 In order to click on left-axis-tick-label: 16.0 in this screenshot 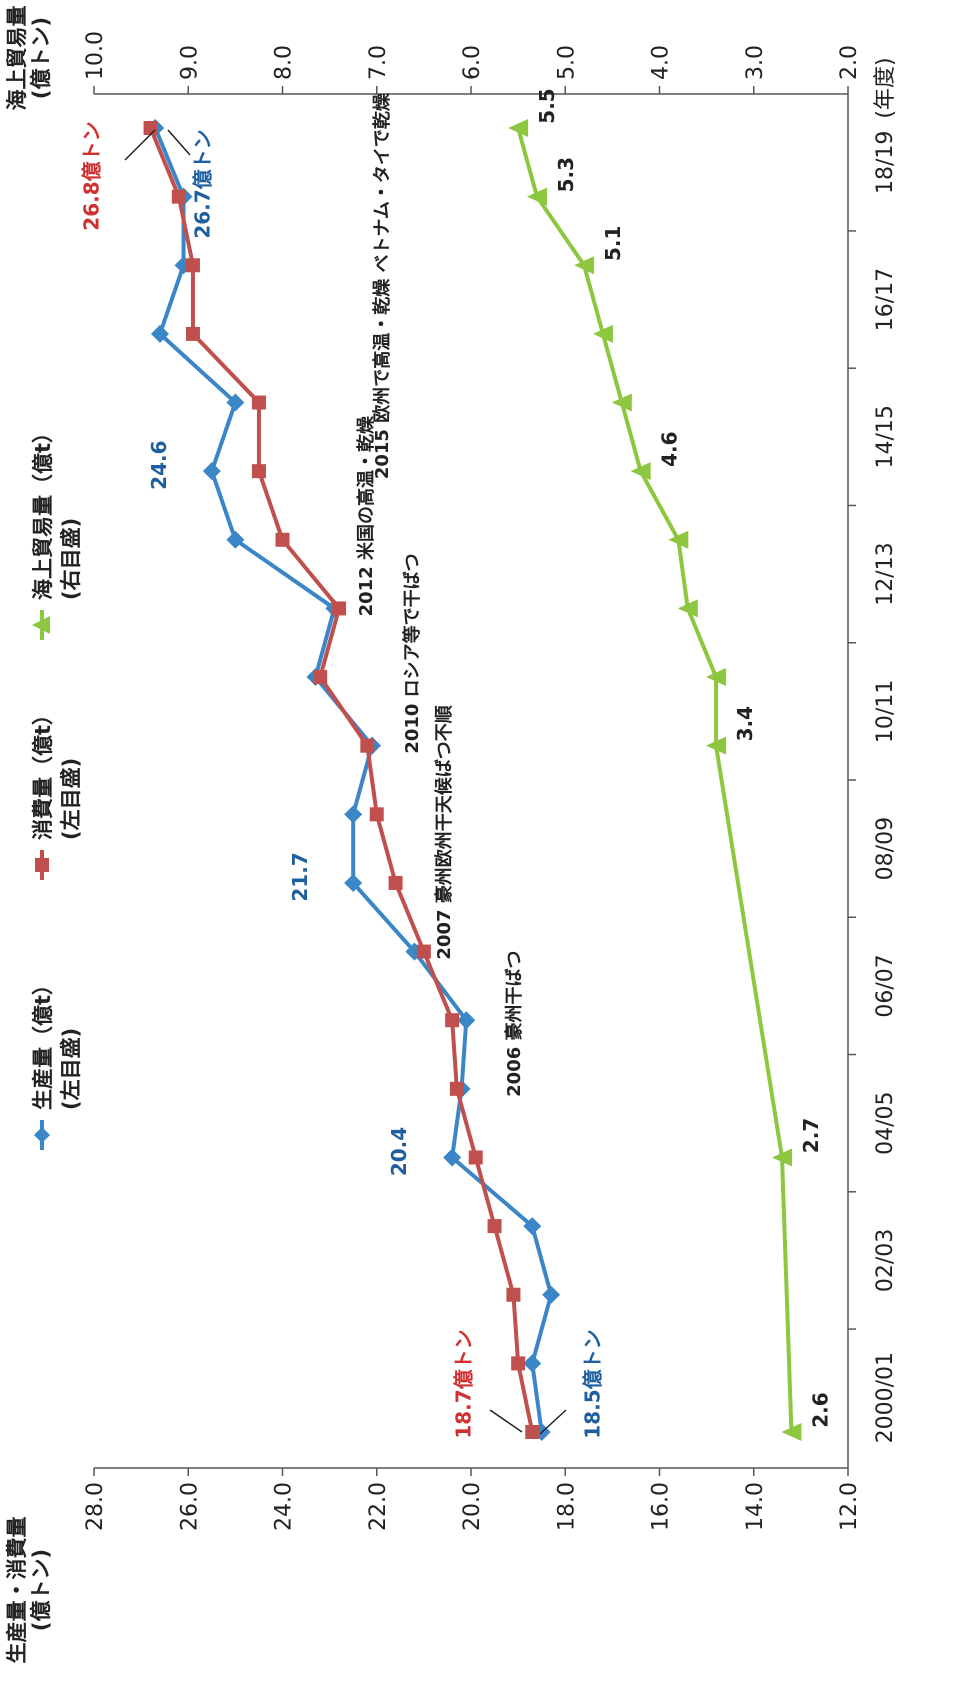, I will do `click(661, 1506)`.